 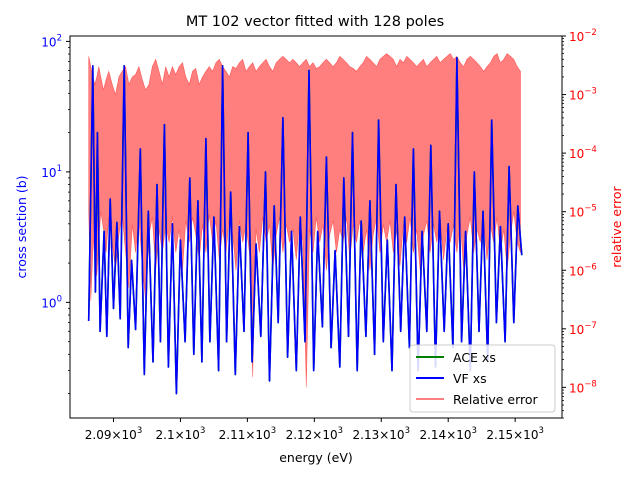 What do you see at coordinates (315, 22) in the screenshot?
I see `chart-title: MT 102 vector fitted with 128 poles` at bounding box center [315, 22].